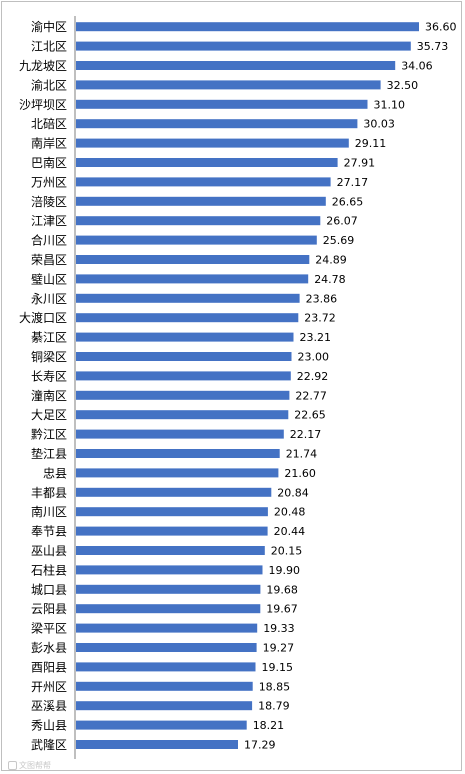 The width and height of the screenshot is (465, 774). Describe the element at coordinates (311, 395) in the screenshot. I see `value-label: 22.77` at that location.